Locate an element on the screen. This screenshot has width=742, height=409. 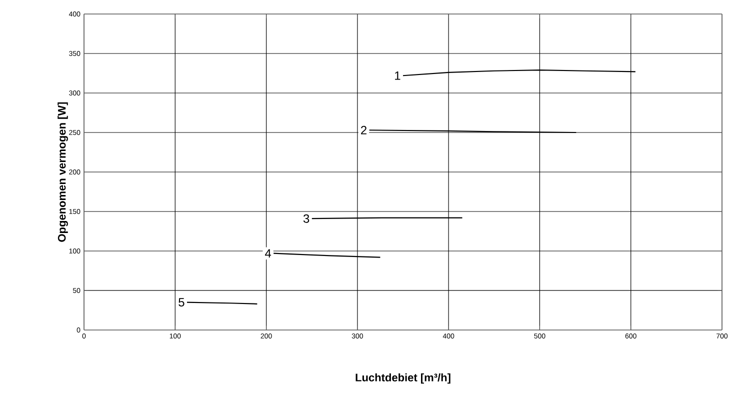
series-label: 3 is located at coordinates (306, 218).